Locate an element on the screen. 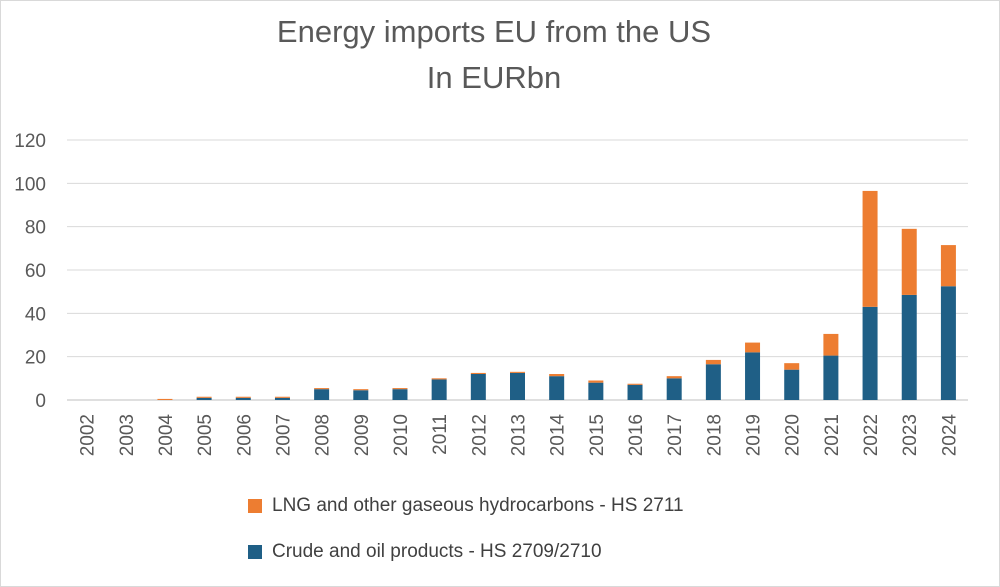  chart-subtitle: In EURbn is located at coordinates (494, 77).